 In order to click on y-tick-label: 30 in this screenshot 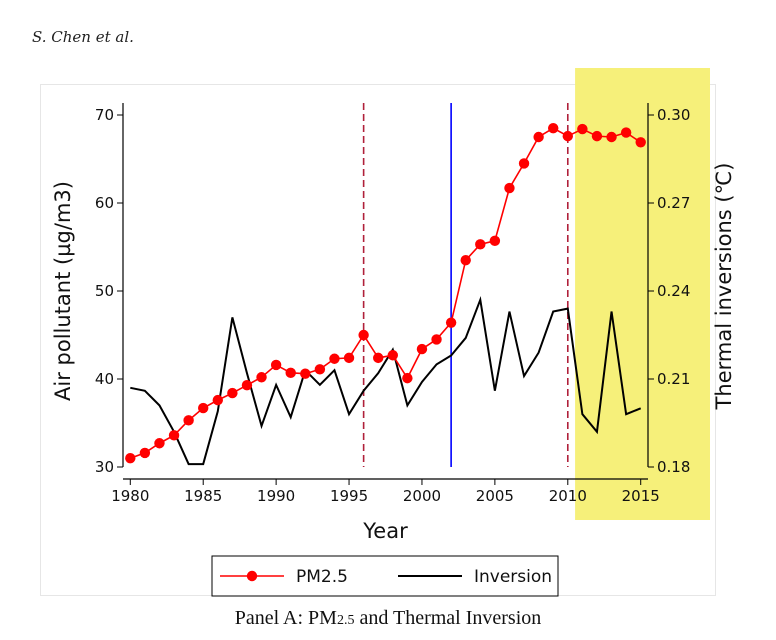, I will do `click(104, 467)`.